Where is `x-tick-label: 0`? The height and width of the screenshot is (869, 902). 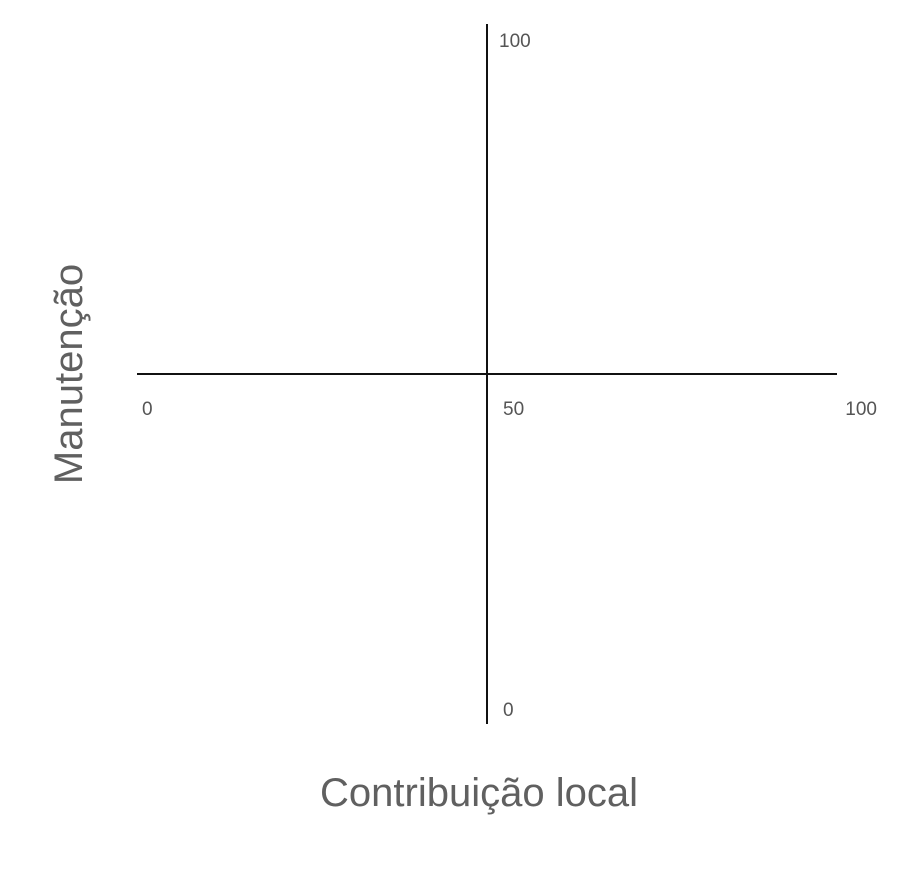
x-tick-label: 0 is located at coordinates (147, 409).